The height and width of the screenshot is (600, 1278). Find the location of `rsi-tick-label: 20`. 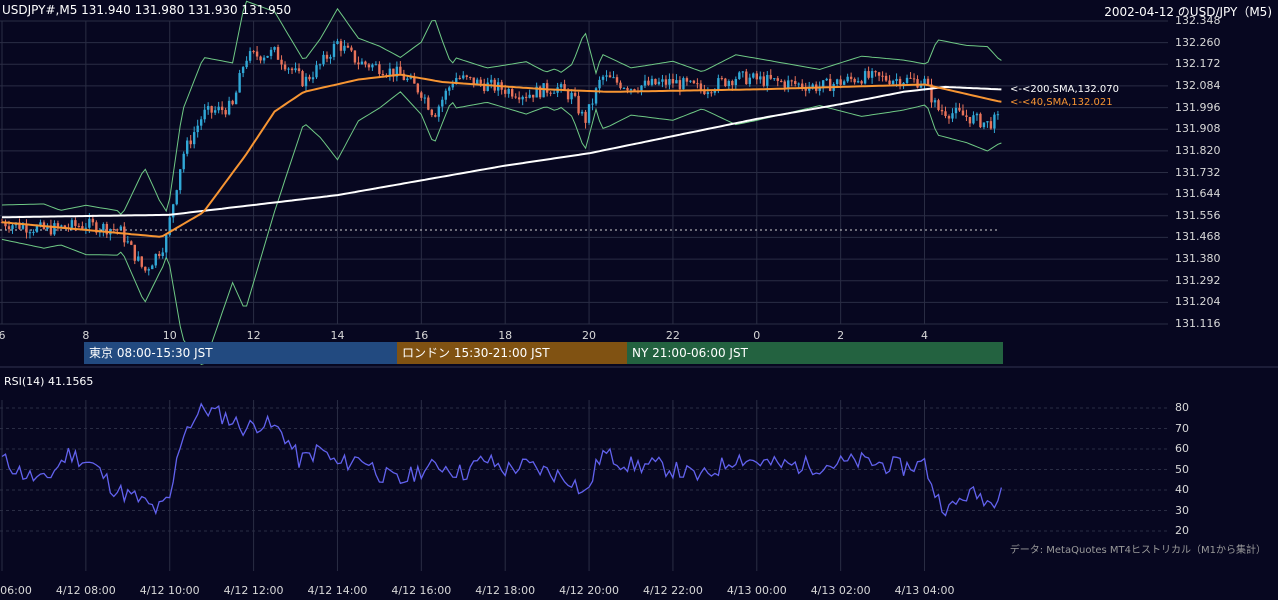

rsi-tick-label: 20 is located at coordinates (1182, 530).